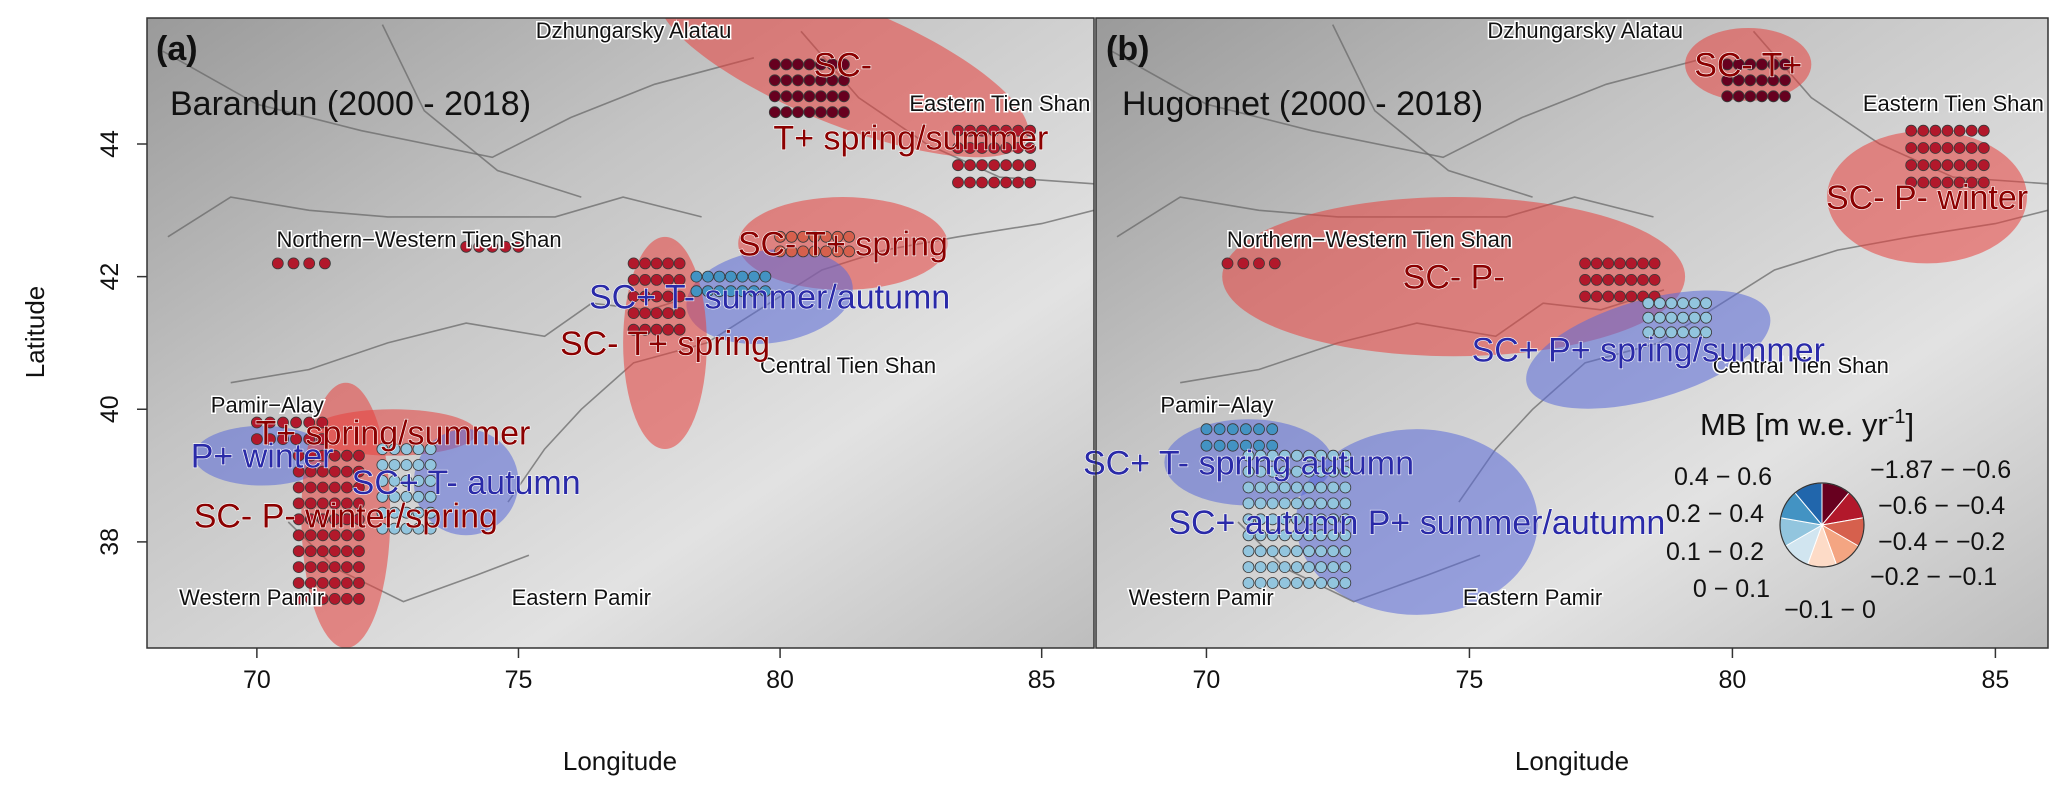  What do you see at coordinates (418, 239) in the screenshot?
I see `region-label: Northern−Western Tien Shan` at bounding box center [418, 239].